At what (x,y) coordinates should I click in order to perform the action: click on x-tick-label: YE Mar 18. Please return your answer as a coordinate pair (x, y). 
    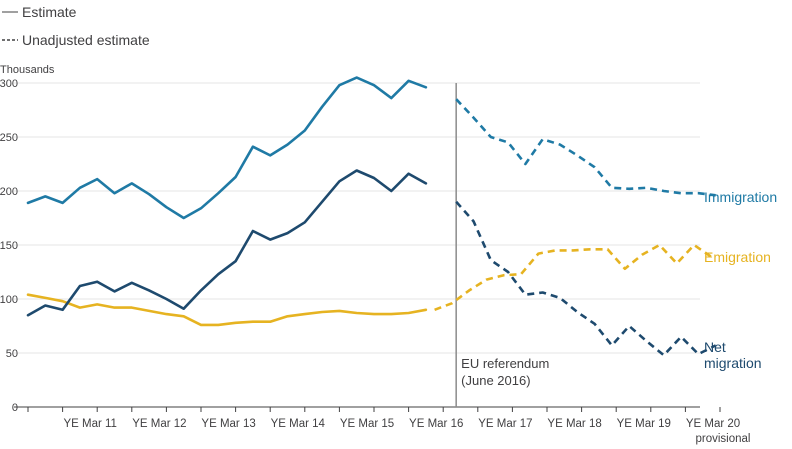
    Looking at the image, I should click on (574, 424).